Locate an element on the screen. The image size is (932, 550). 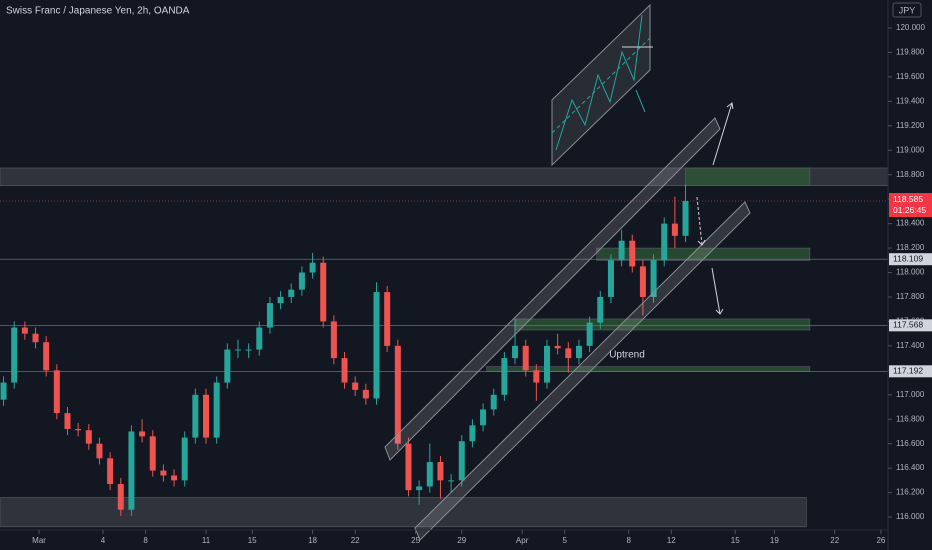
x-tick-label: 25 is located at coordinates (415, 540).